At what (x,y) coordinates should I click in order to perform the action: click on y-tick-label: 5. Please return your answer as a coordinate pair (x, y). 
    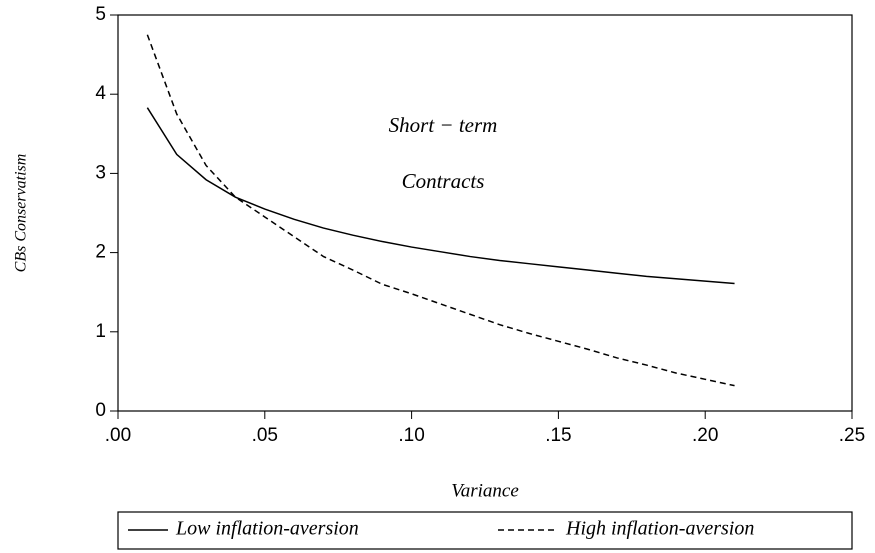
    Looking at the image, I should click on (100, 14).